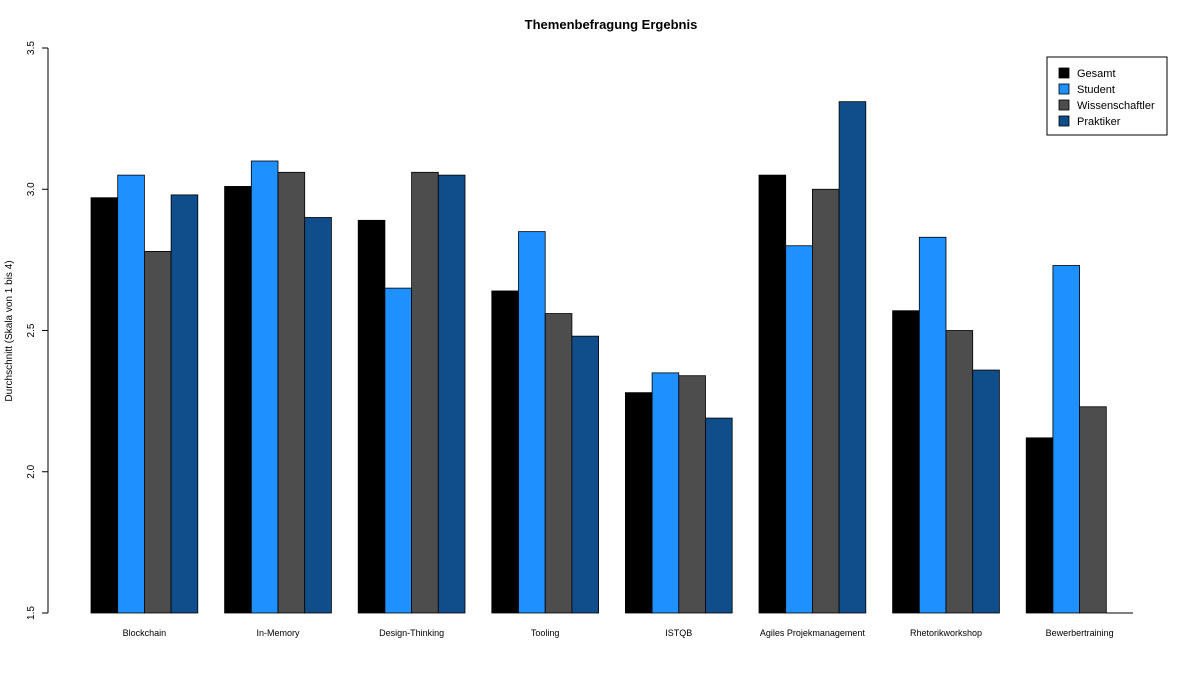  What do you see at coordinates (238, 400) in the screenshot?
I see `bar-in-memory-gesamt` at bounding box center [238, 400].